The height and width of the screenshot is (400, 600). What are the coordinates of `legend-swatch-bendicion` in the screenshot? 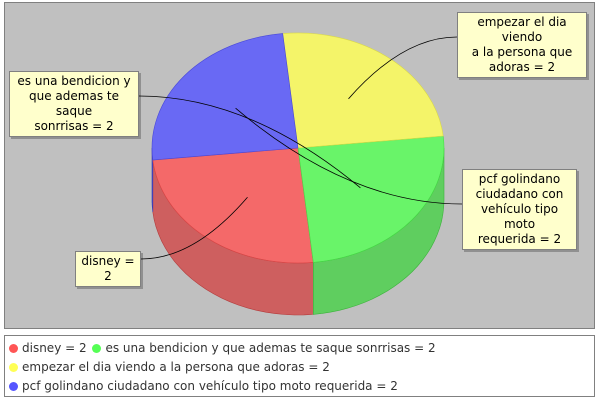 It's located at (97, 348).